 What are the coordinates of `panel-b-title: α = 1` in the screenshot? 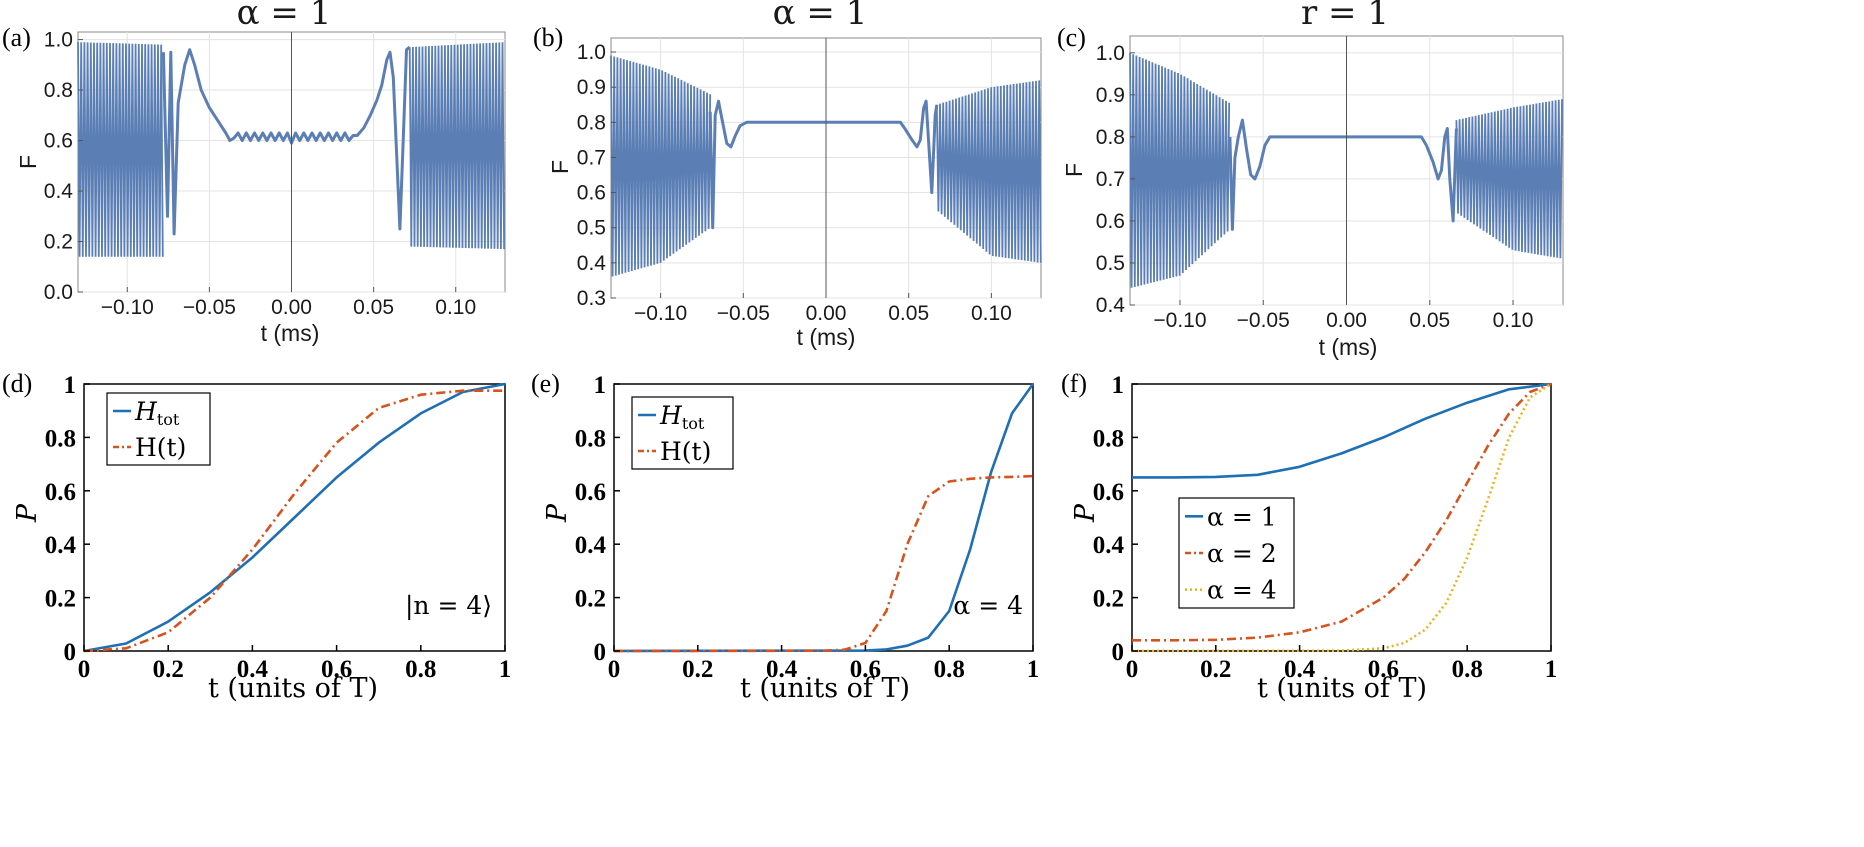 It's located at (820, 16).